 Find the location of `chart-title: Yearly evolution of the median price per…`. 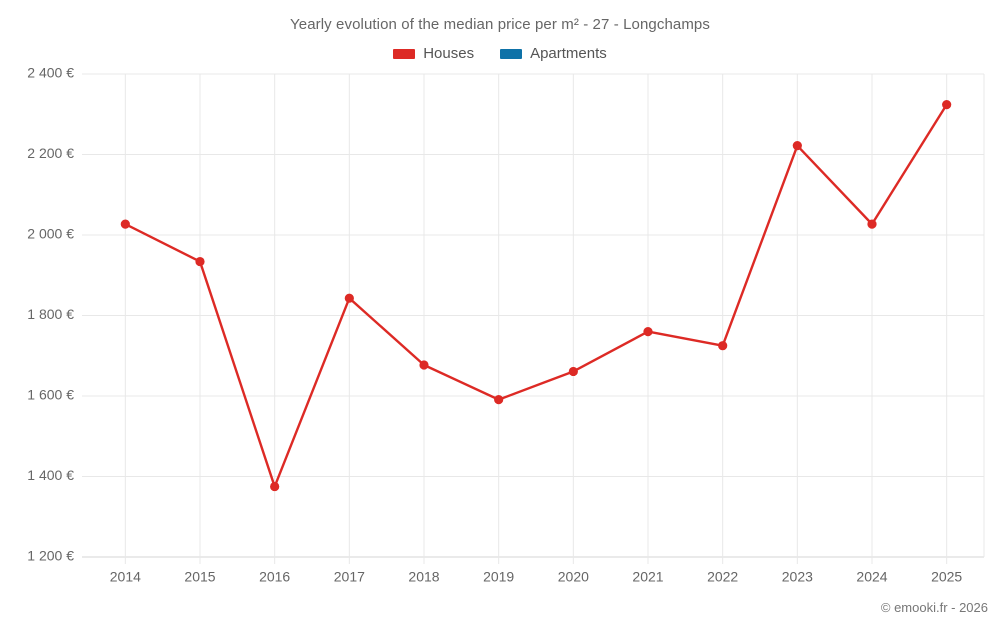

chart-title: Yearly evolution of the median price per… is located at coordinates (500, 24).